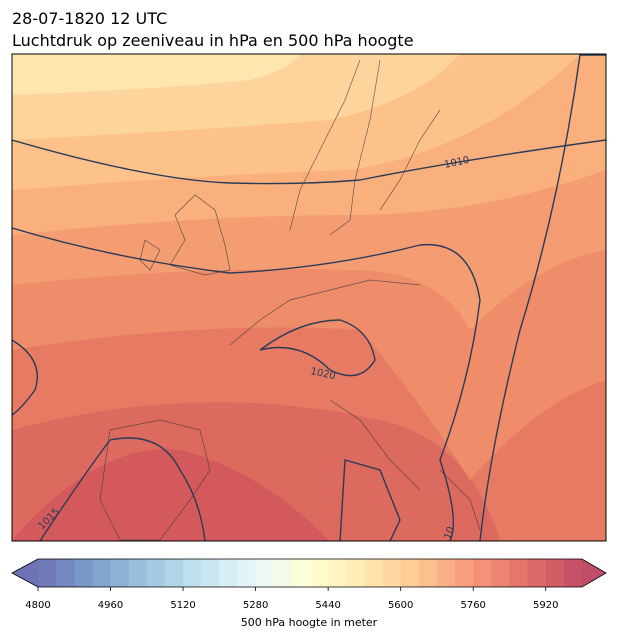 The width and height of the screenshot is (618, 639). What do you see at coordinates (456, 163) in the screenshot?
I see `isobar-label: 1010` at bounding box center [456, 163].